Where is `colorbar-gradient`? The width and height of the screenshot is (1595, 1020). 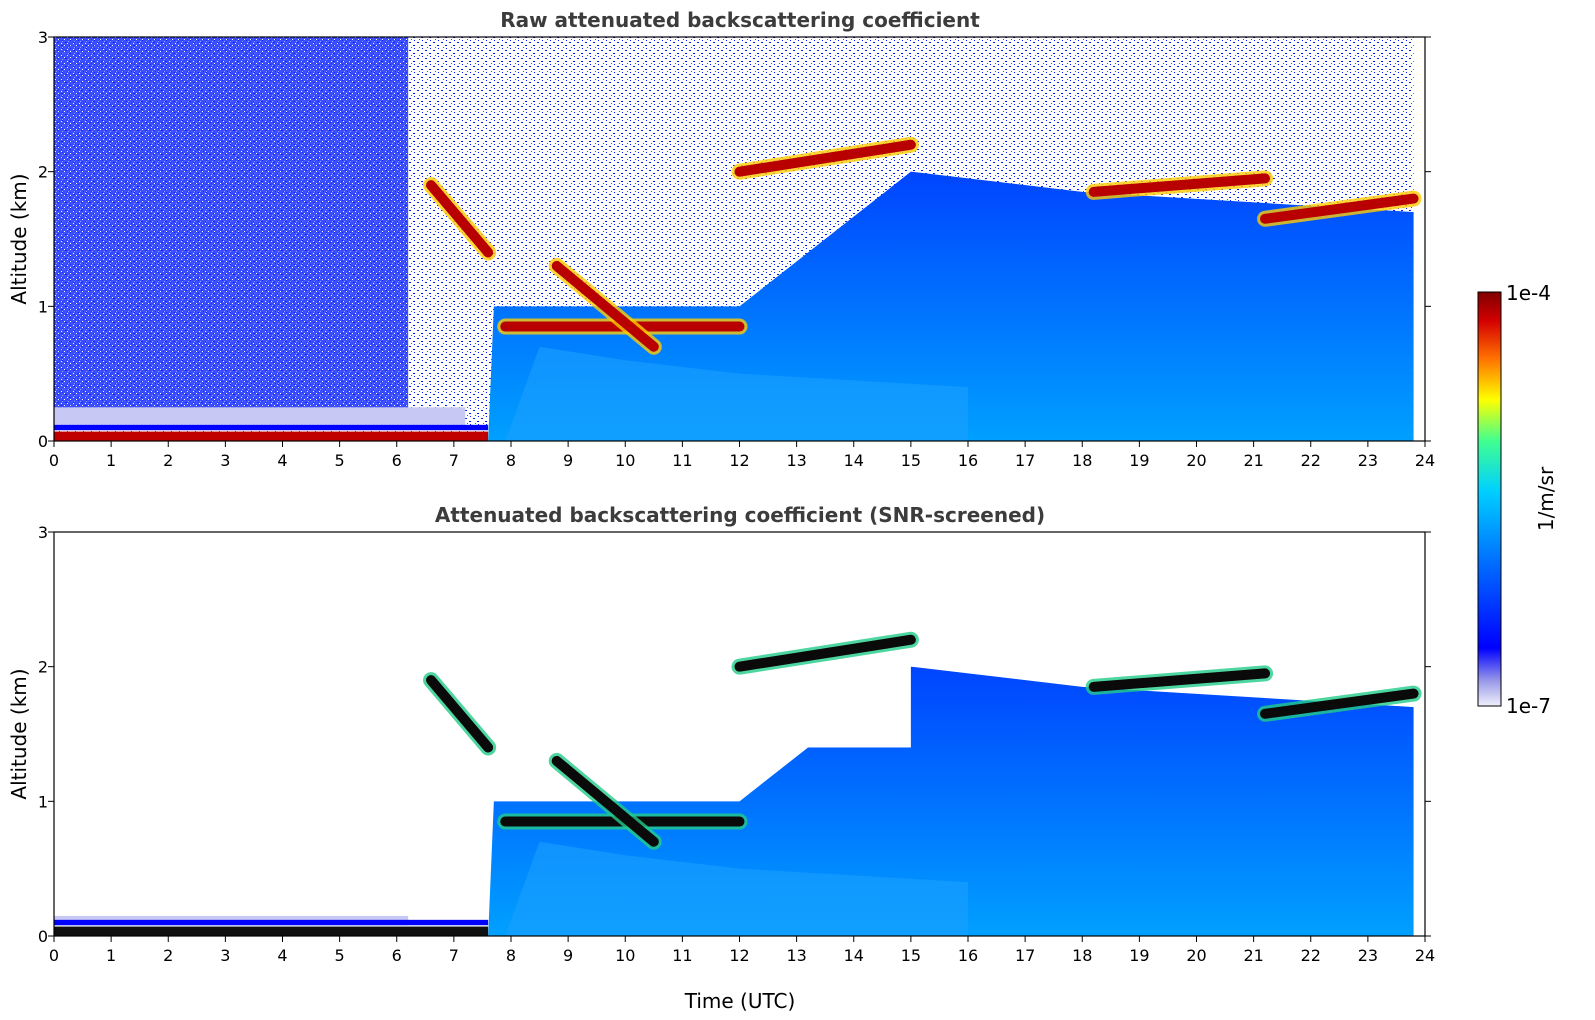
colorbar-gradient is located at coordinates (1489, 499).